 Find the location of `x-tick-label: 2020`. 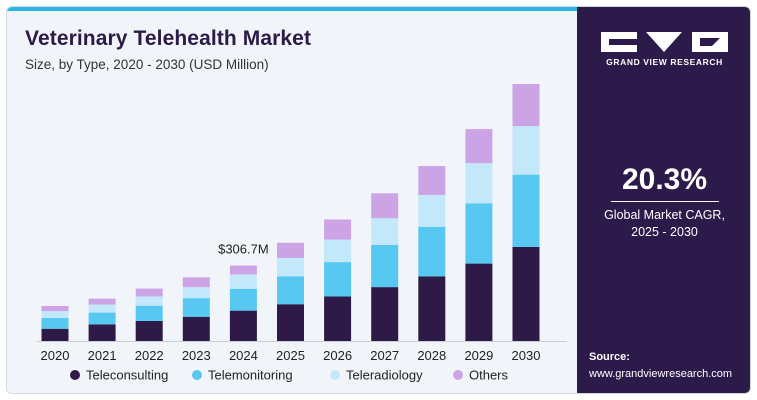

x-tick-label: 2020 is located at coordinates (55, 355).